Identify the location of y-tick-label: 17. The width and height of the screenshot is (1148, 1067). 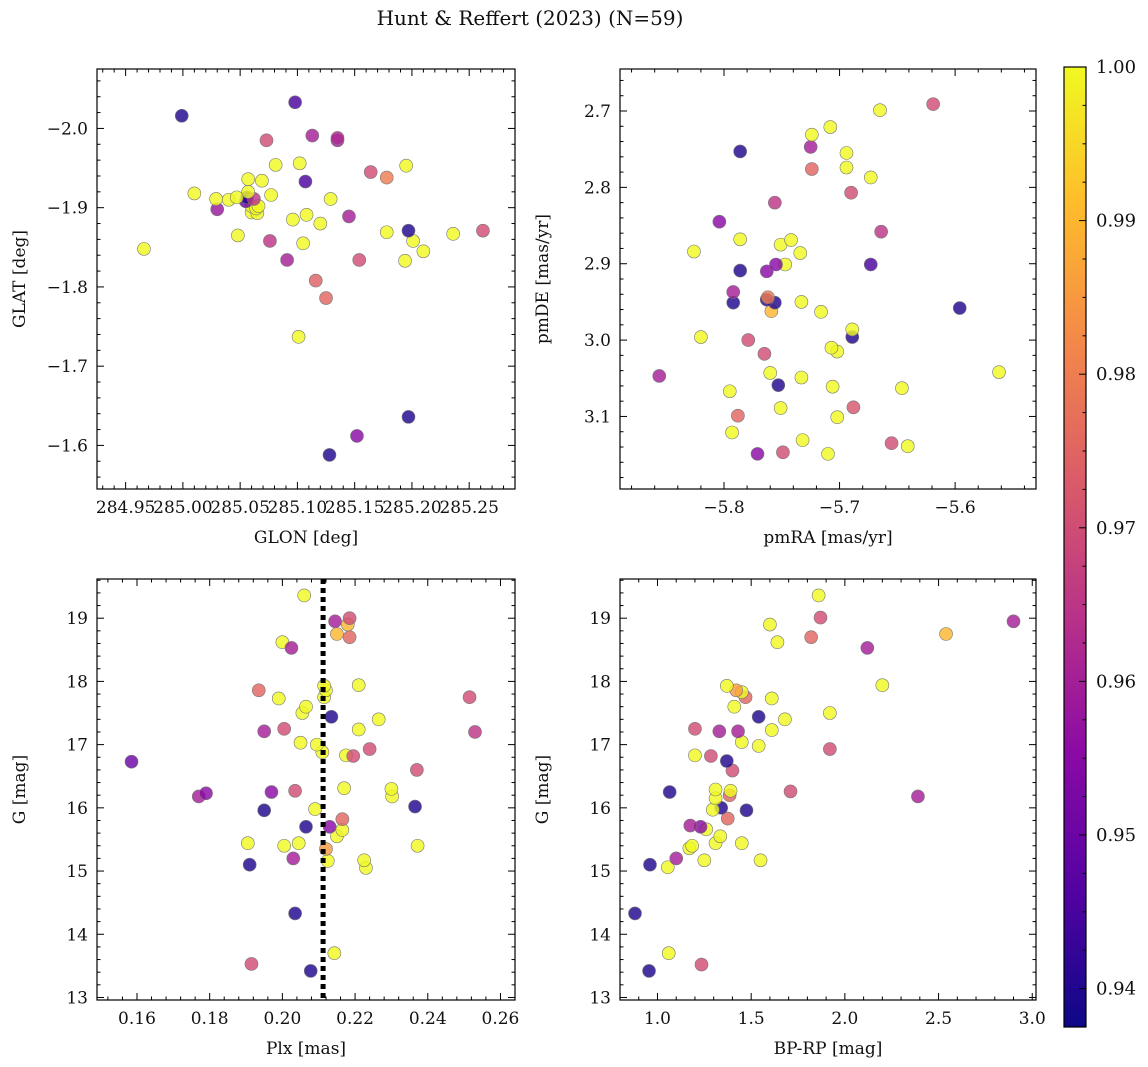
(77, 746).